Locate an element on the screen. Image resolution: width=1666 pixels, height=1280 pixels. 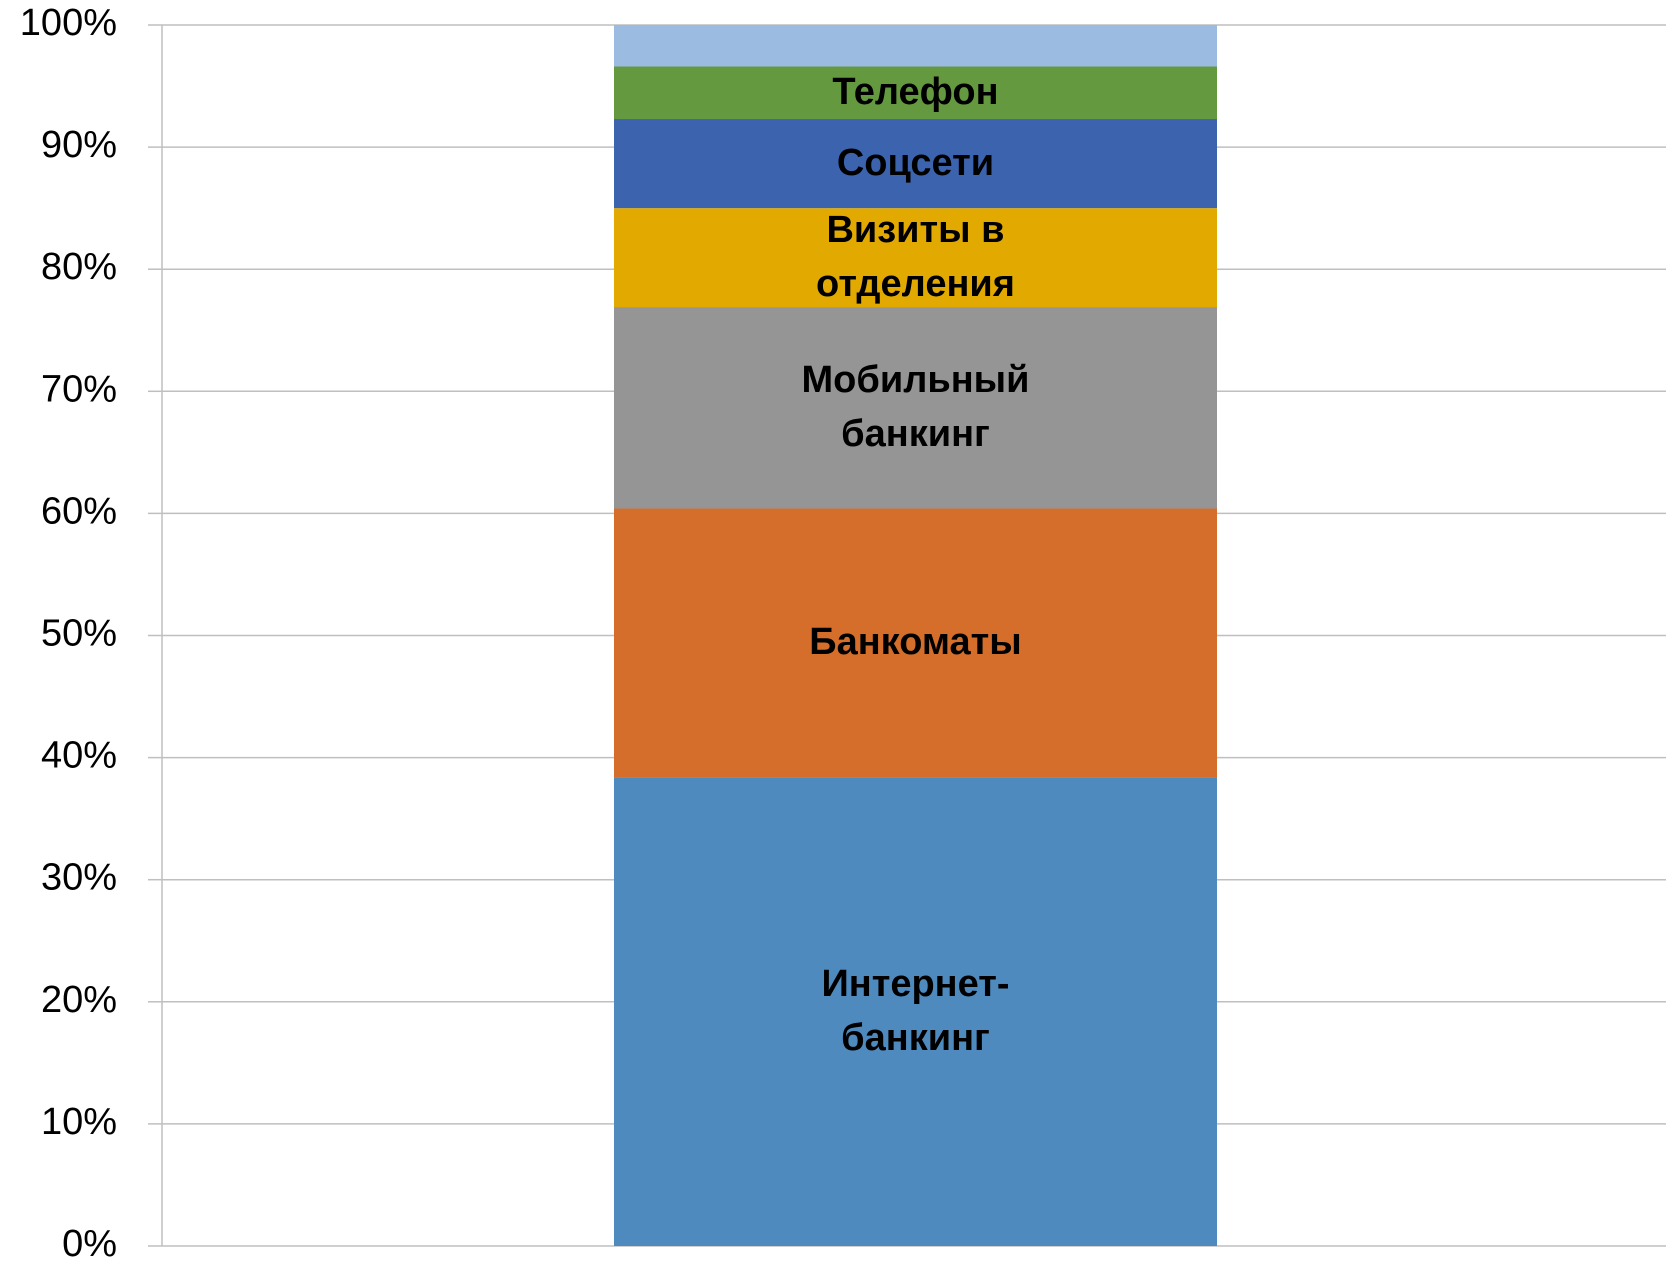
segment-label: Визиты в отделения is located at coordinates (915, 256).